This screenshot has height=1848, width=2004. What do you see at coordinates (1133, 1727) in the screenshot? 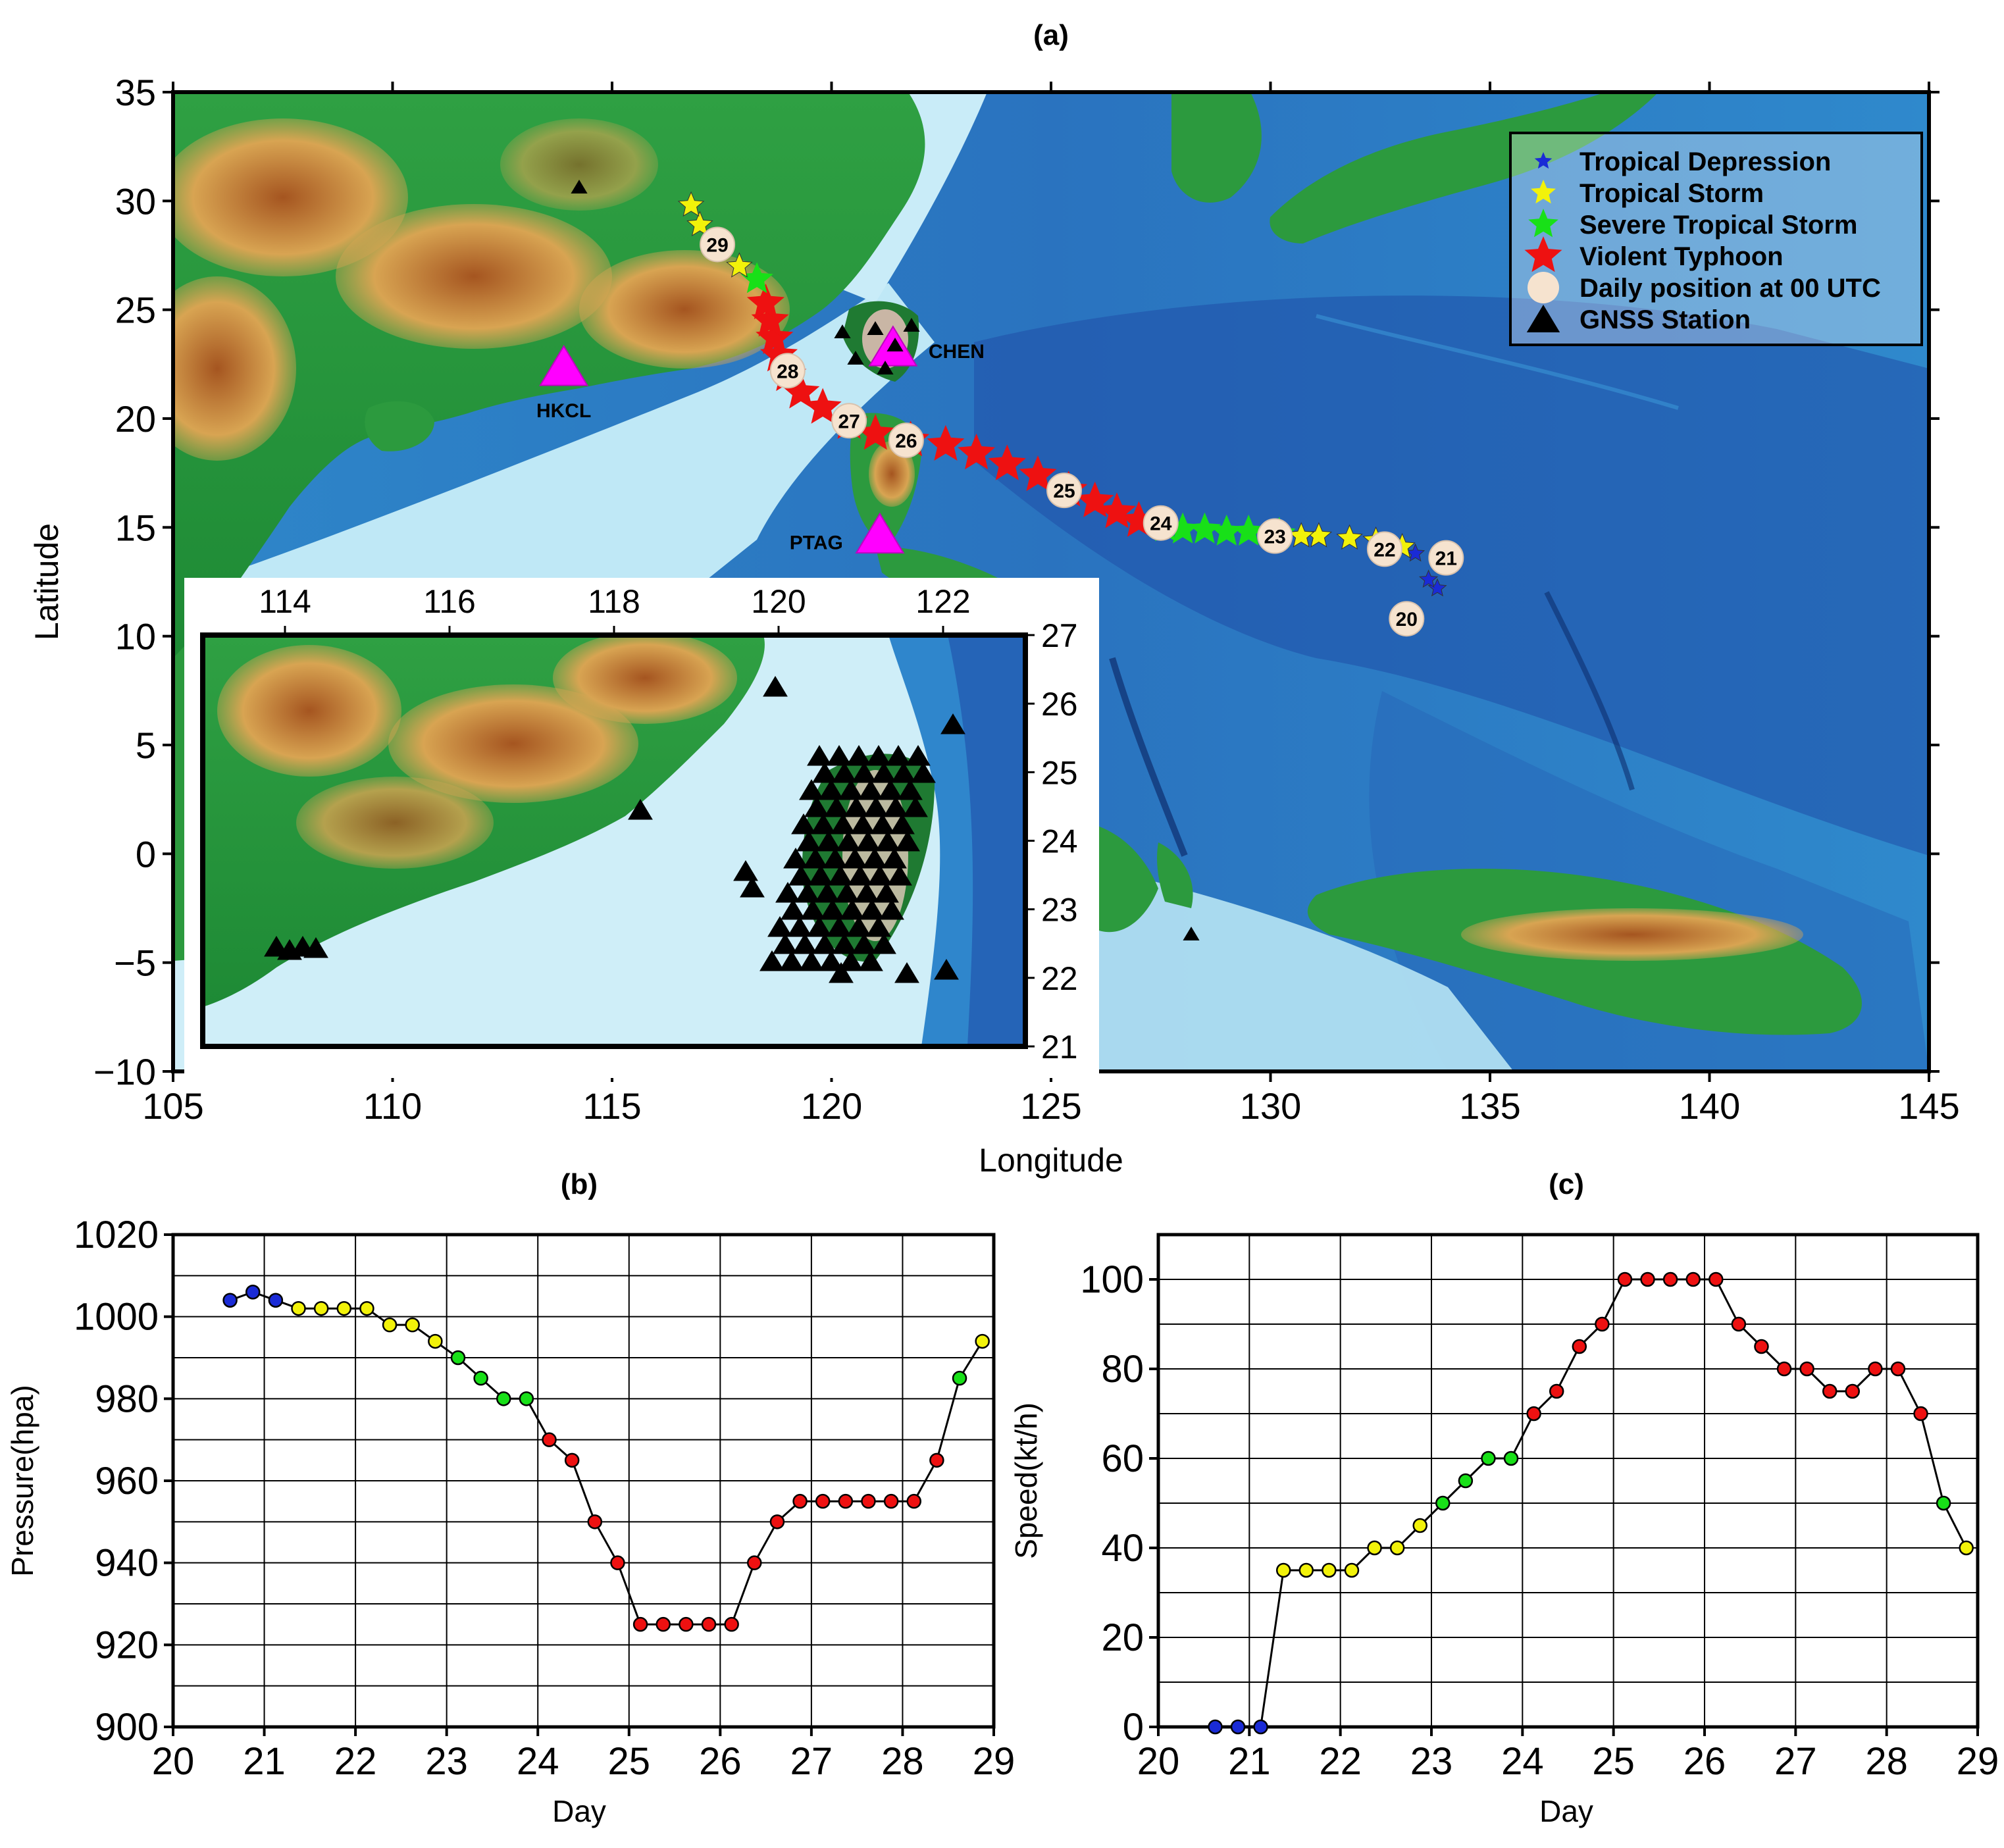
I see `y-tick-label: 0` at bounding box center [1133, 1727].